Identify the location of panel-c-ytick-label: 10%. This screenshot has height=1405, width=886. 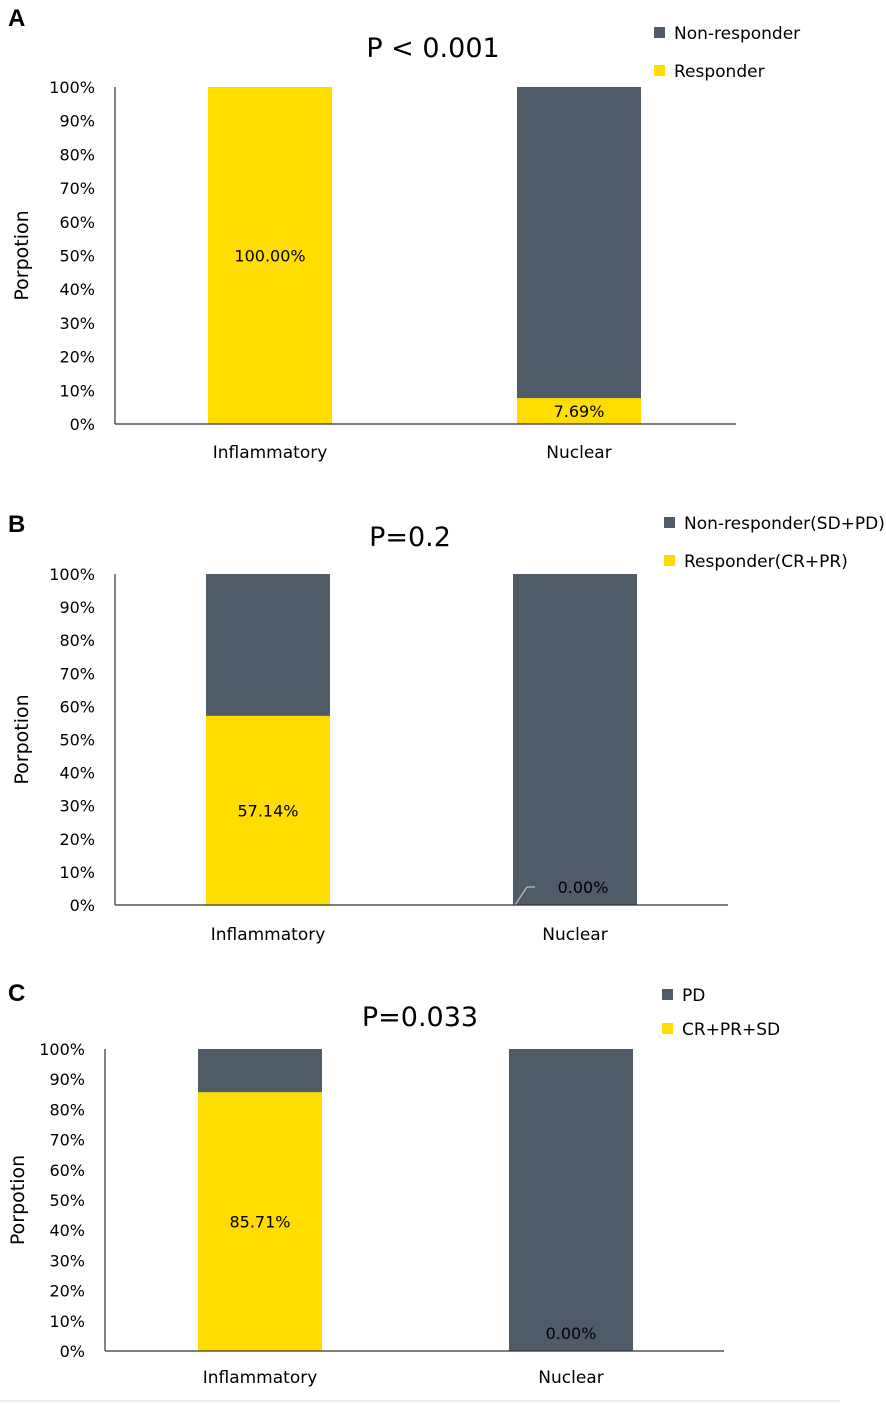
(67, 1321).